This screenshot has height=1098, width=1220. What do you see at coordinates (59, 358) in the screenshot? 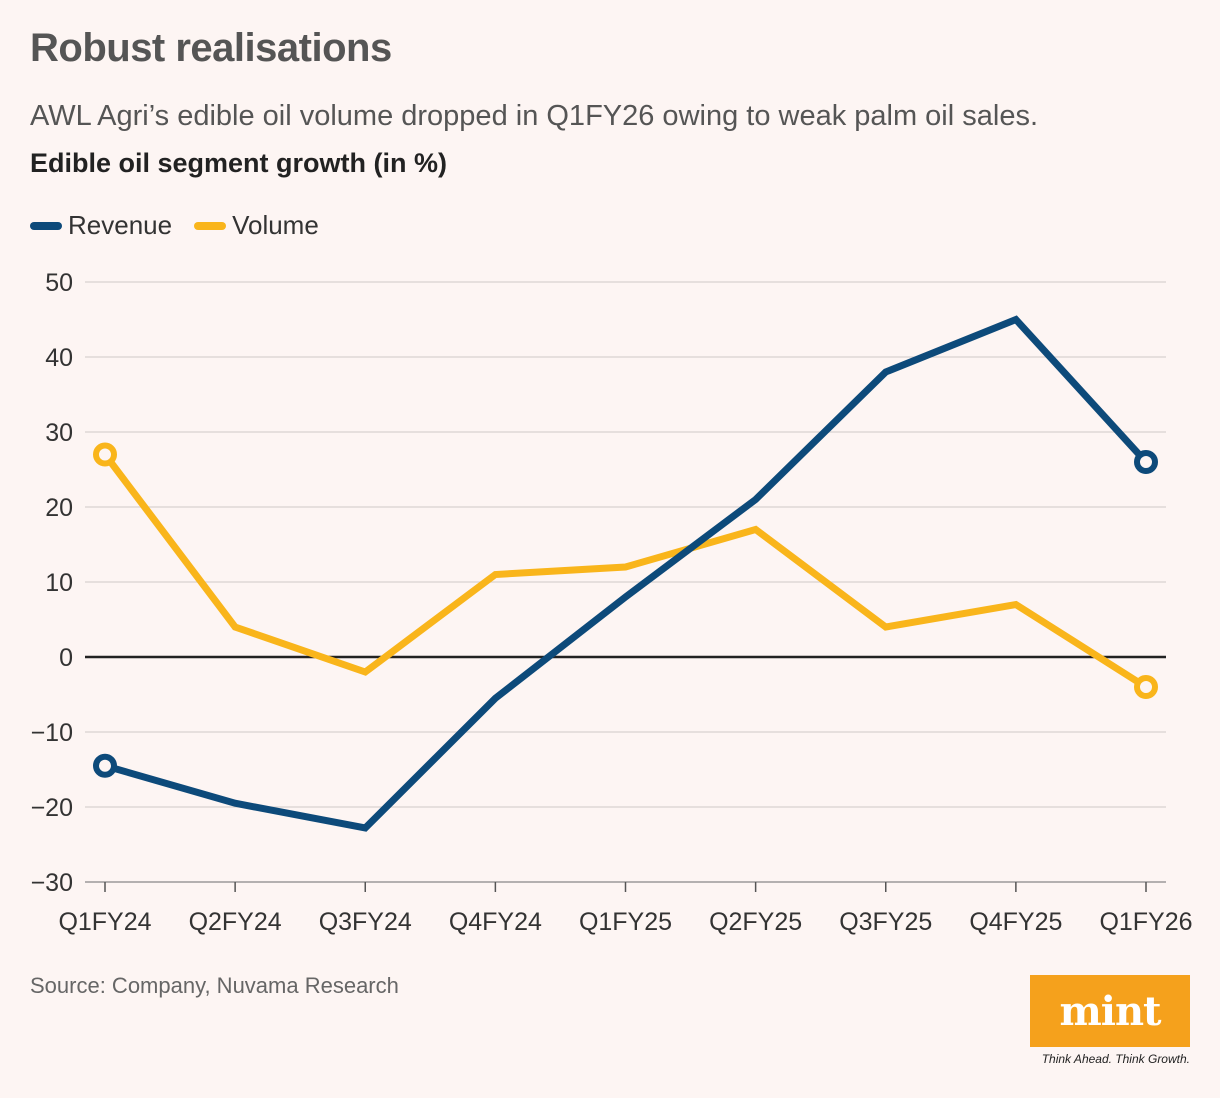
I see `y-tick-label: 40` at bounding box center [59, 358].